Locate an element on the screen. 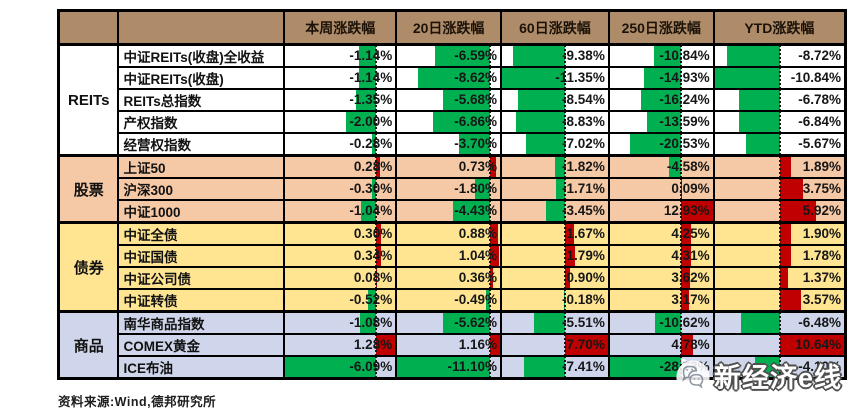  value-cell: -8.72% is located at coordinates (779, 55).